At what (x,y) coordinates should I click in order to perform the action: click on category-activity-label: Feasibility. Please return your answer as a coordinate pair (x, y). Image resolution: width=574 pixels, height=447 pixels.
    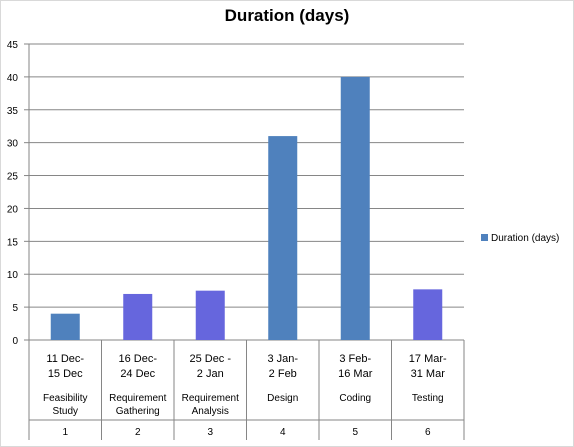
    Looking at the image, I should click on (65, 398).